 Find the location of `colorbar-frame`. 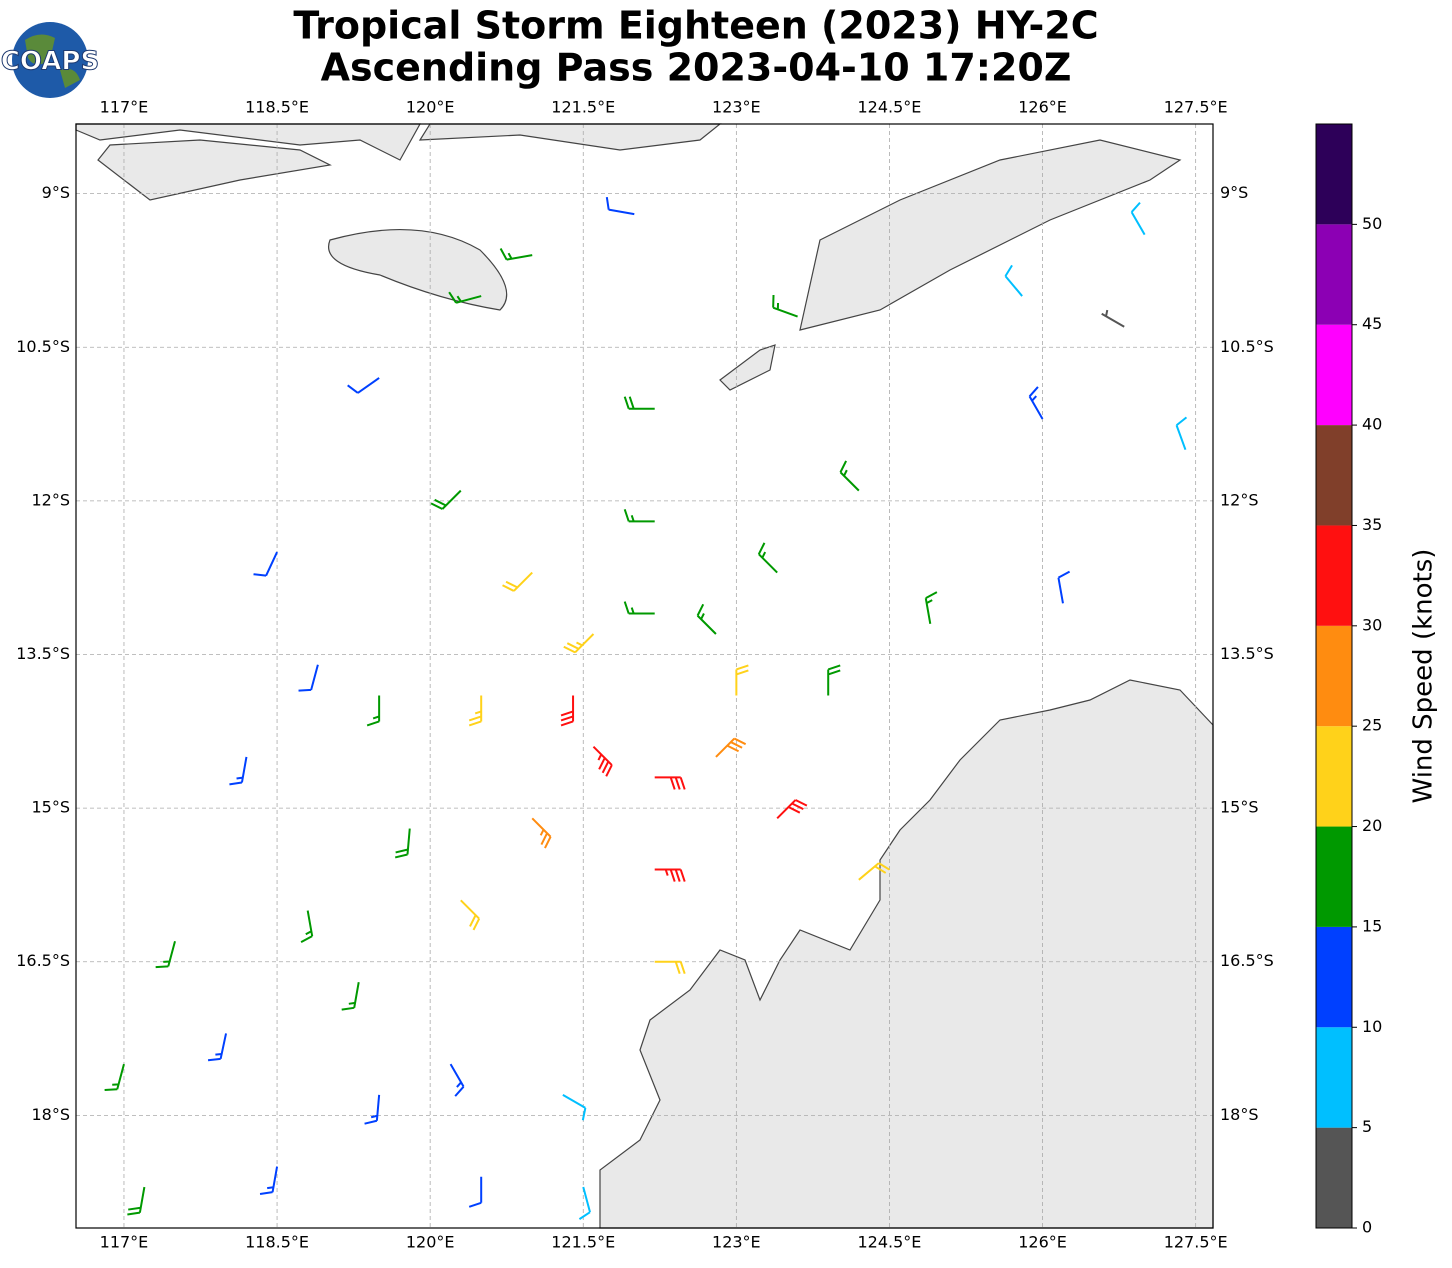

colorbar-frame is located at coordinates (1334, 676).